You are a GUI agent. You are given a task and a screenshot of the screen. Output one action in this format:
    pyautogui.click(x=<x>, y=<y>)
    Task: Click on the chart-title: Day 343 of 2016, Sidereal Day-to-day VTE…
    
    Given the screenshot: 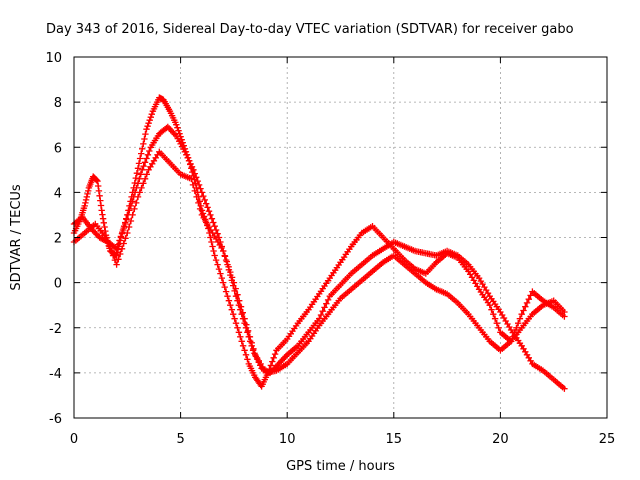 What is the action you would take?
    pyautogui.click(x=310, y=29)
    